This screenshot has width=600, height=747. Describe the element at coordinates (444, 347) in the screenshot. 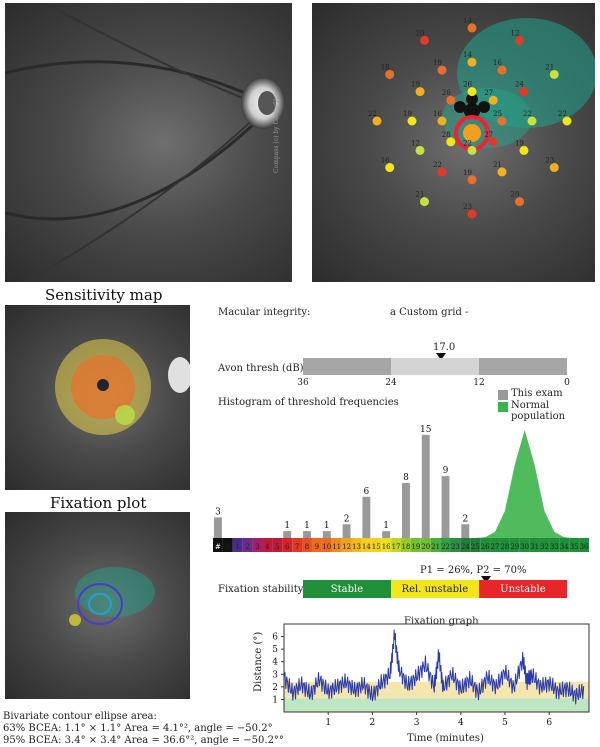

I see `avon-value: 17.0` at that location.